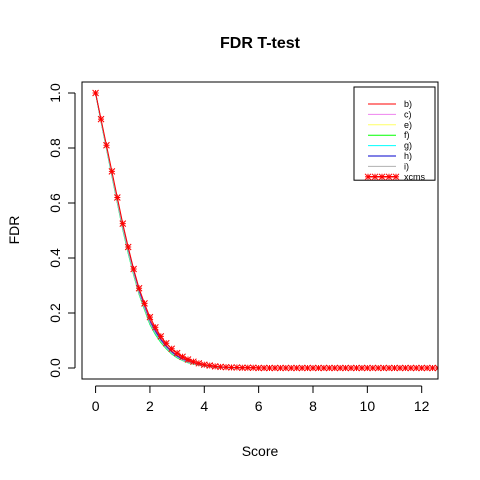  Describe the element at coordinates (260, 451) in the screenshot. I see `x-axis-label: Score` at that location.